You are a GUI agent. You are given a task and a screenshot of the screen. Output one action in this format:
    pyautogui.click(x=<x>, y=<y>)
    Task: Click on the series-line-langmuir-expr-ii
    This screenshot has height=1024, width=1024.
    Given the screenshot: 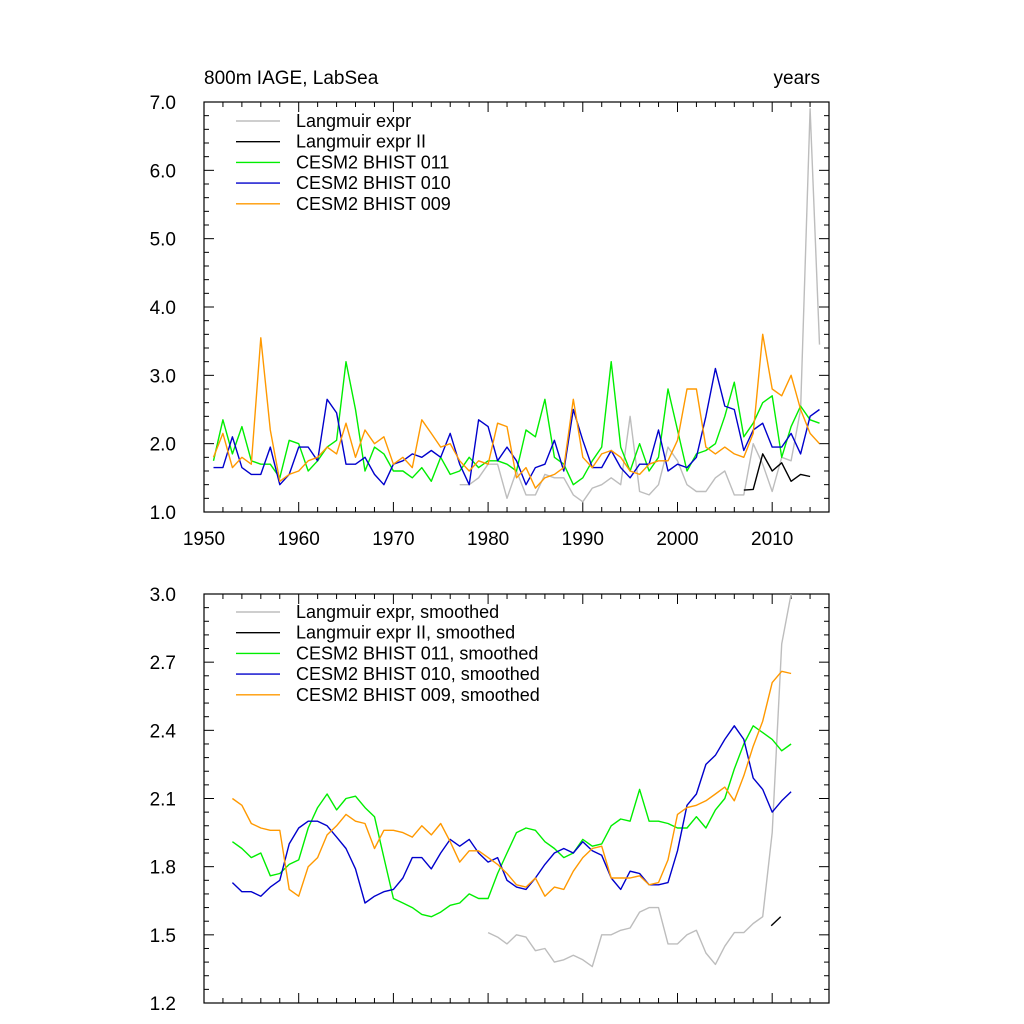 What is the action you would take?
    pyautogui.click(x=777, y=472)
    